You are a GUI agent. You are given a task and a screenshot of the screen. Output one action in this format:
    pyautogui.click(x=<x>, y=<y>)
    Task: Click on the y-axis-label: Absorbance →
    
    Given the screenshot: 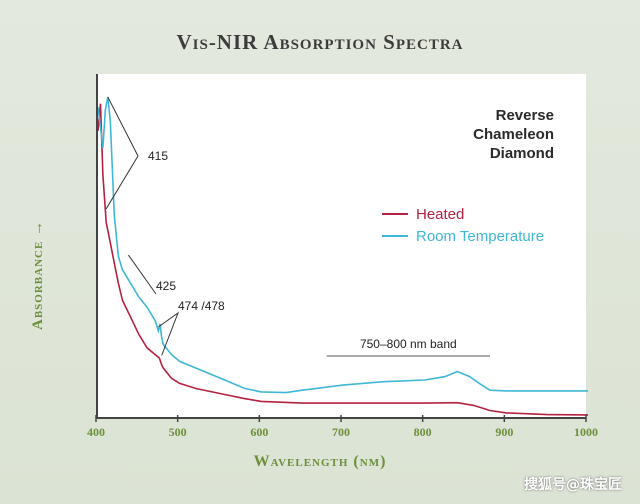 What is the action you would take?
    pyautogui.click(x=38, y=274)
    